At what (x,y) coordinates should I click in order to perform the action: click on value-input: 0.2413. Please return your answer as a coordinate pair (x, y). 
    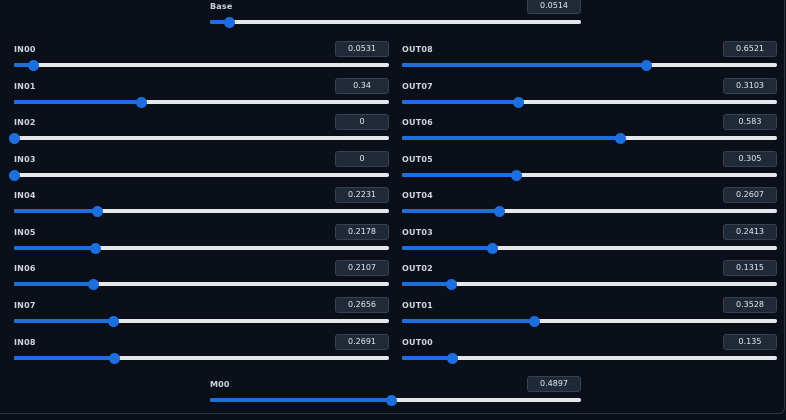
    Looking at the image, I should click on (750, 232).